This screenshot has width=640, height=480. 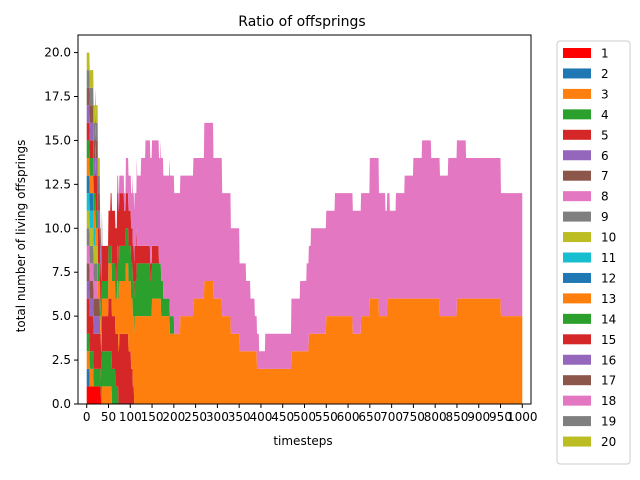 What do you see at coordinates (21, 236) in the screenshot?
I see `y-axis-label: total number of living offsprings` at bounding box center [21, 236].